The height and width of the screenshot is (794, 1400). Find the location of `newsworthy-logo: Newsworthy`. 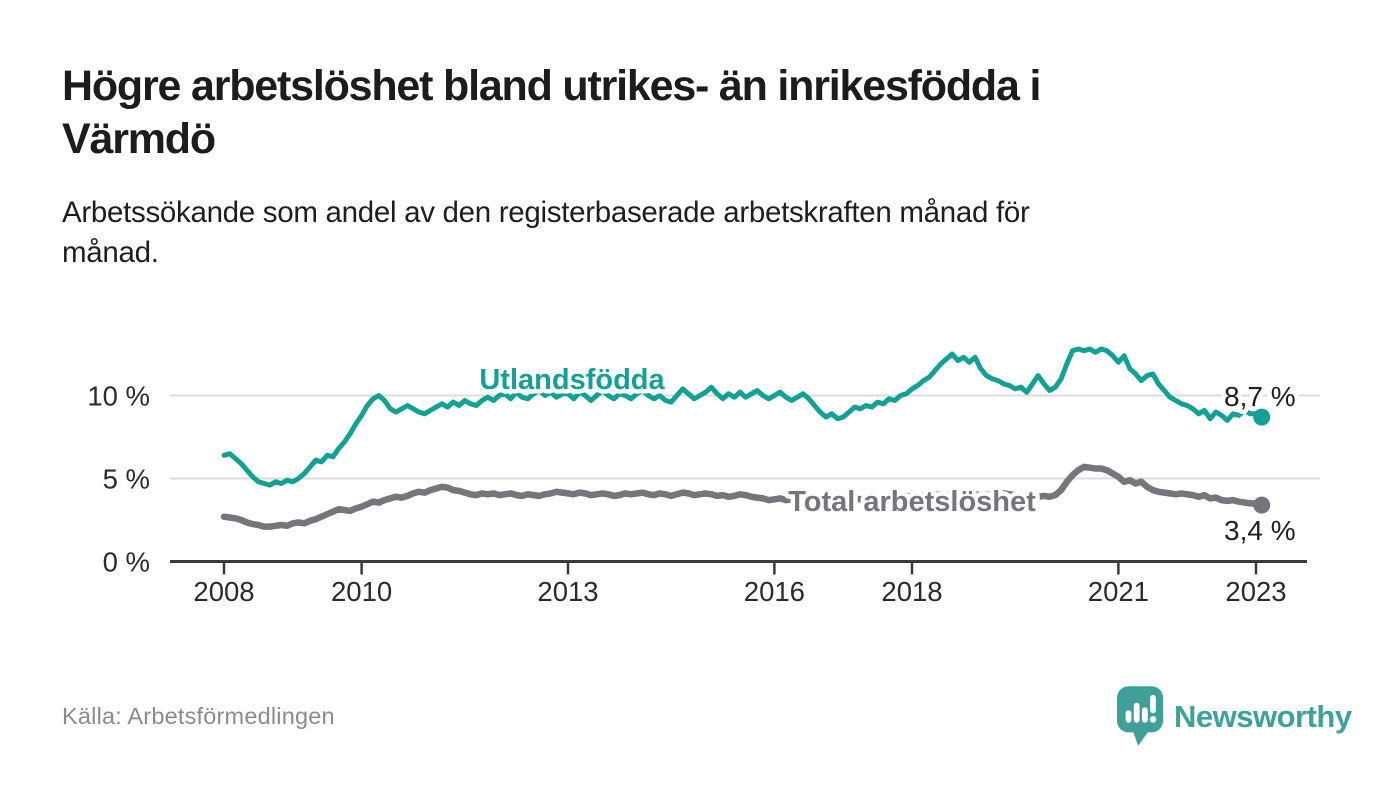

newsworthy-logo: Newsworthy is located at coordinates (1234, 717).